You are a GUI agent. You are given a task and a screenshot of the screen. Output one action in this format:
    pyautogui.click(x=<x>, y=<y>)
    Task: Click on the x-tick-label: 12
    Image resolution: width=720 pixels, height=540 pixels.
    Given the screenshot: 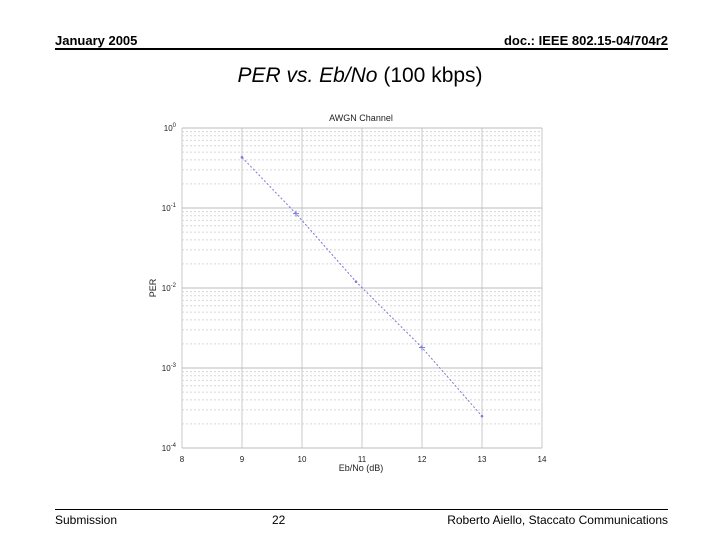 What is the action you would take?
    pyautogui.click(x=422, y=459)
    